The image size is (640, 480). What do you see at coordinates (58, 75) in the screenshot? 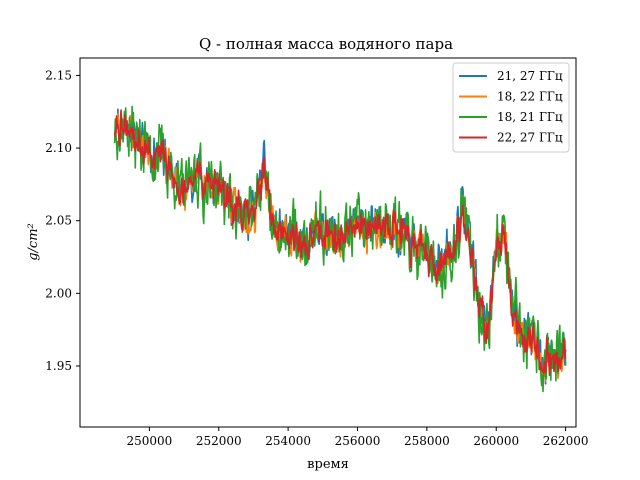
I see `y-tick-label: 2.15` at bounding box center [58, 75].